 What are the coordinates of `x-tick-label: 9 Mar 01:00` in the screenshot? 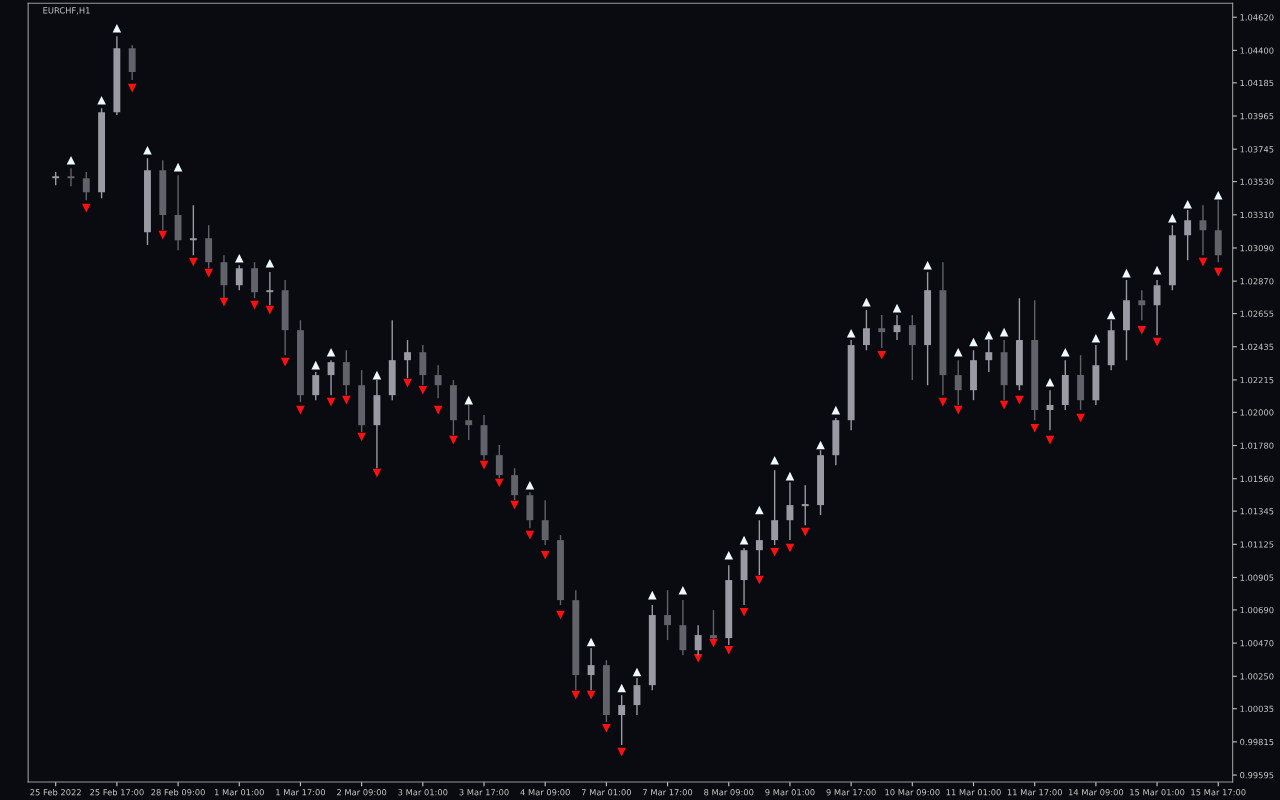 It's located at (790, 792).